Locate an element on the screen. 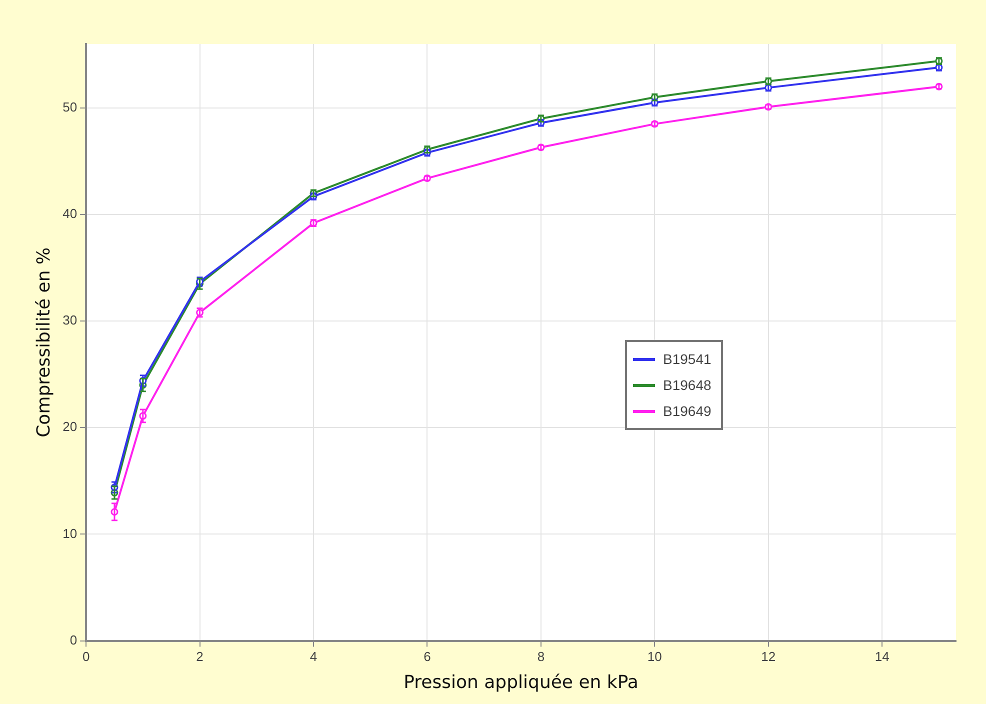 The height and width of the screenshot is (704, 986). x-tick-label: 2 is located at coordinates (200, 656).